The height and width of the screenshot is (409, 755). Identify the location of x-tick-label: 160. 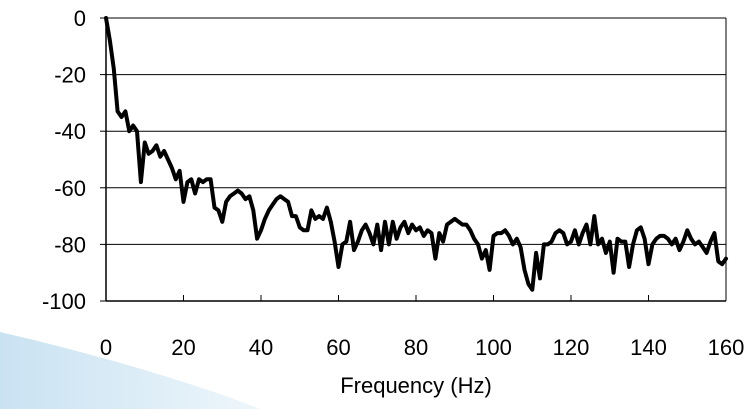
(726, 347).